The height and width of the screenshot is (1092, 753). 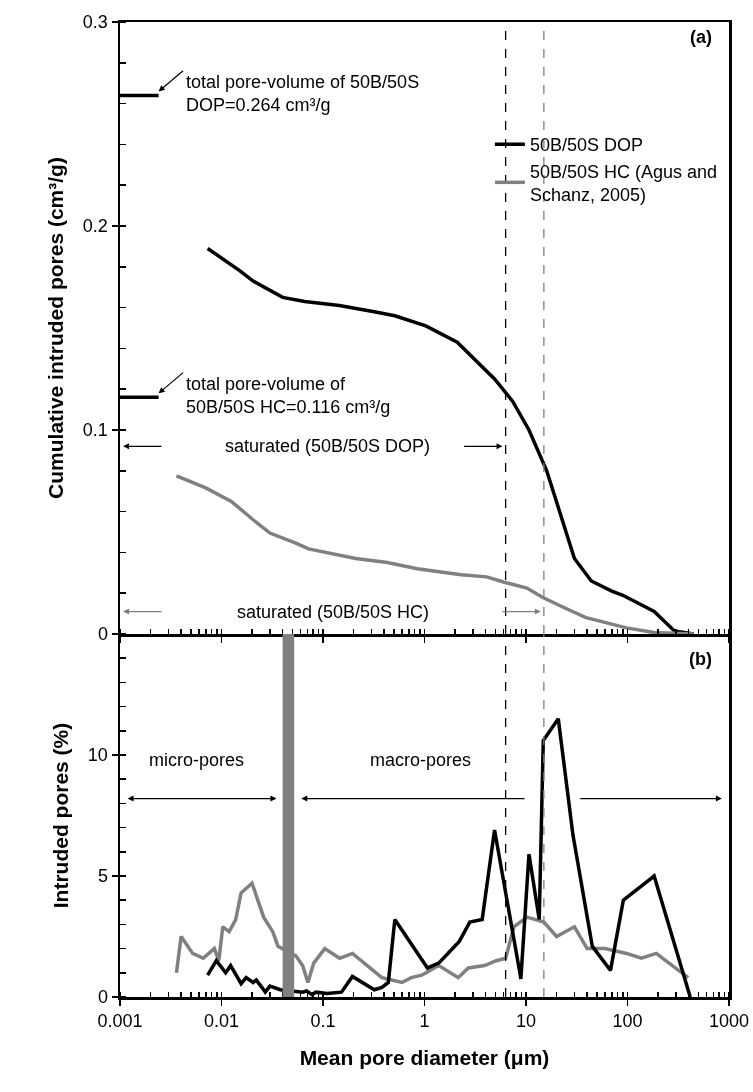 What do you see at coordinates (95, 22) in the screenshot?
I see `y-tick-label: 0.3` at bounding box center [95, 22].